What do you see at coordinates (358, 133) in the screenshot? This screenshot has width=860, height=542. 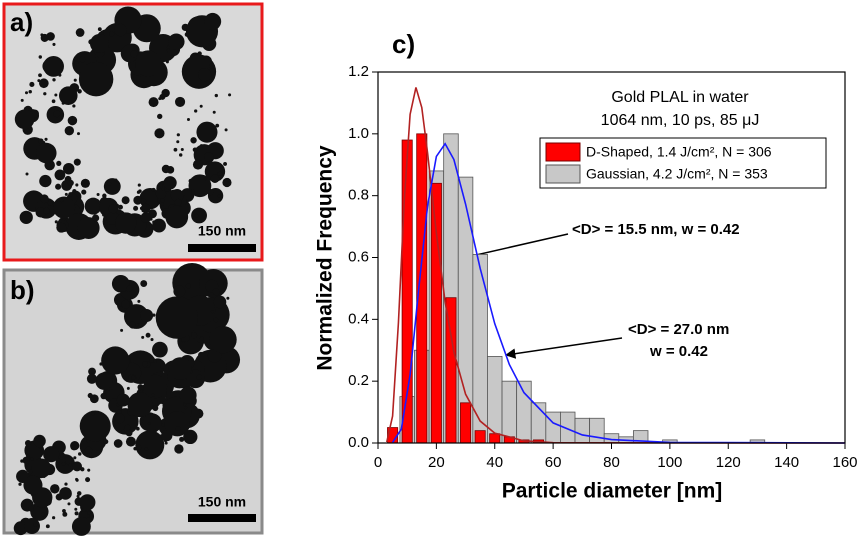 I see `y-tick-label: 1.0` at bounding box center [358, 133].